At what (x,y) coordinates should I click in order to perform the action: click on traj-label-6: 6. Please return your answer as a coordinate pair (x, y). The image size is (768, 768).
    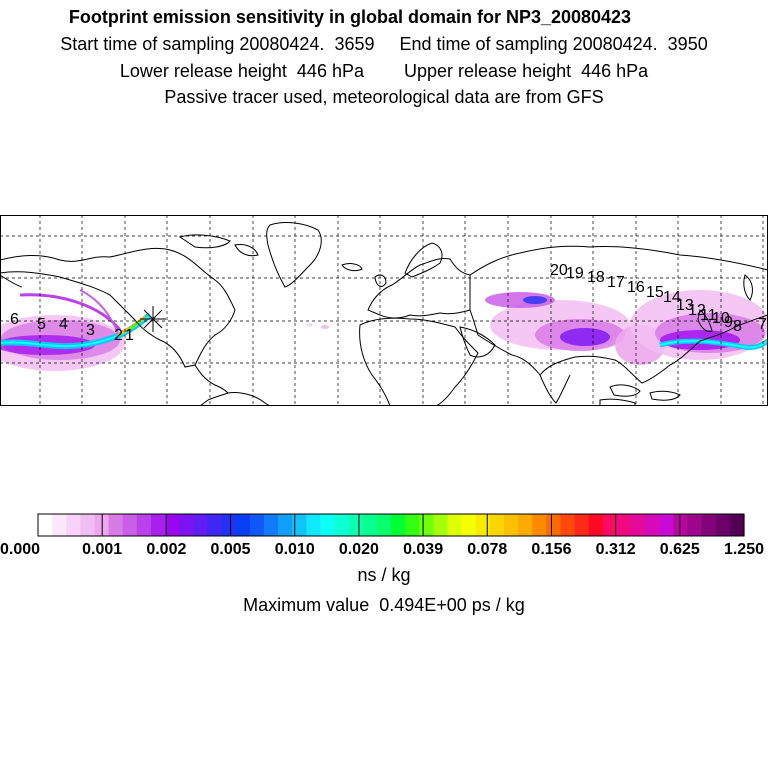
    Looking at the image, I should click on (14, 319).